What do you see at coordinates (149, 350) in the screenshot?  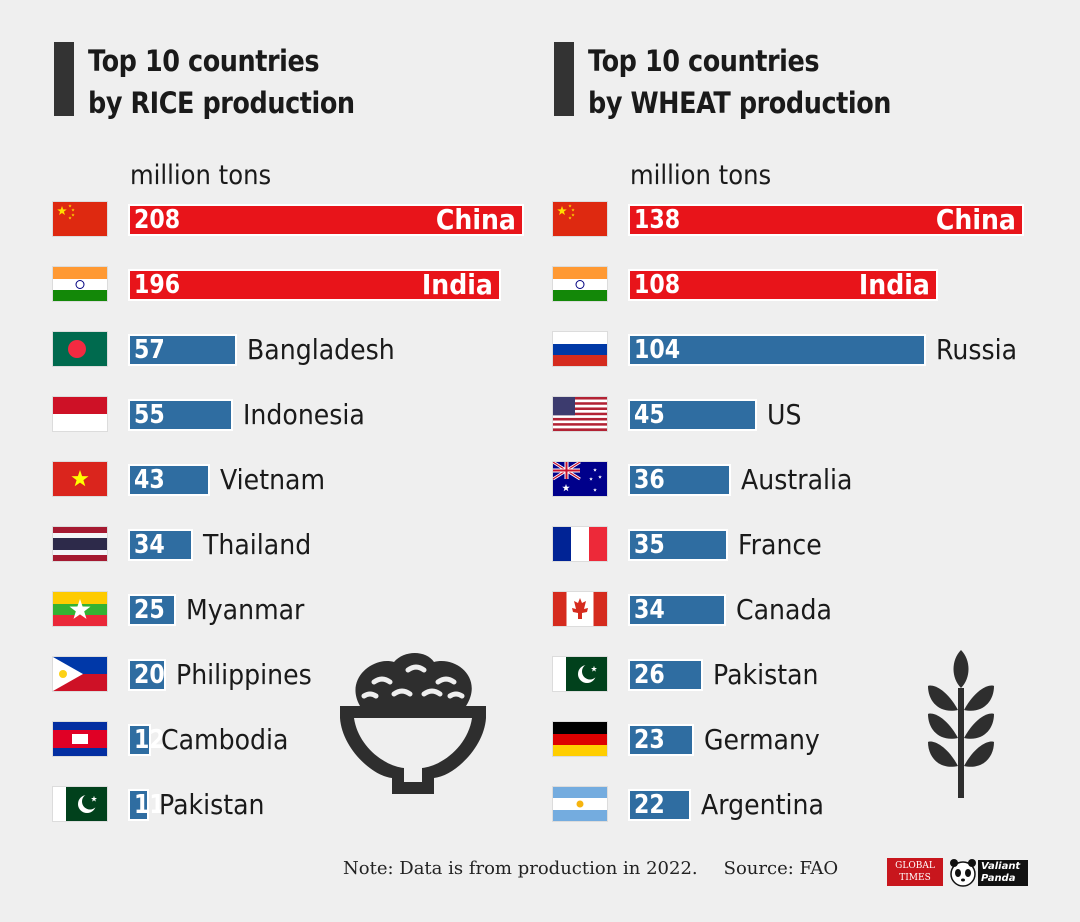 I see `data-label: 57` at bounding box center [149, 350].